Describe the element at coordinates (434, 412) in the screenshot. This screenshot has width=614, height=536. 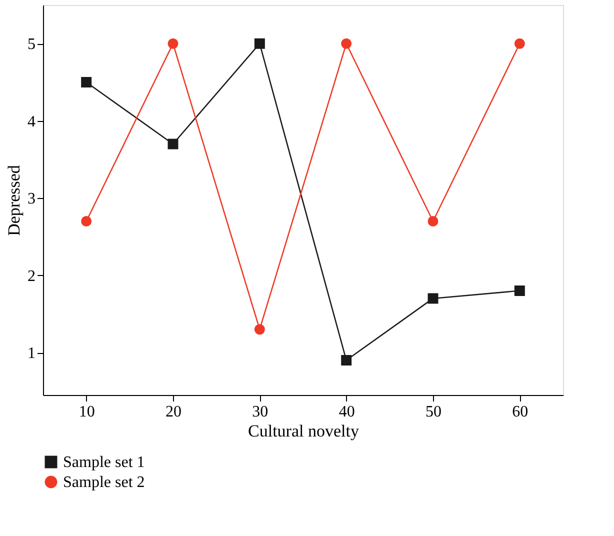
I see `x-tick-label: 50` at that location.